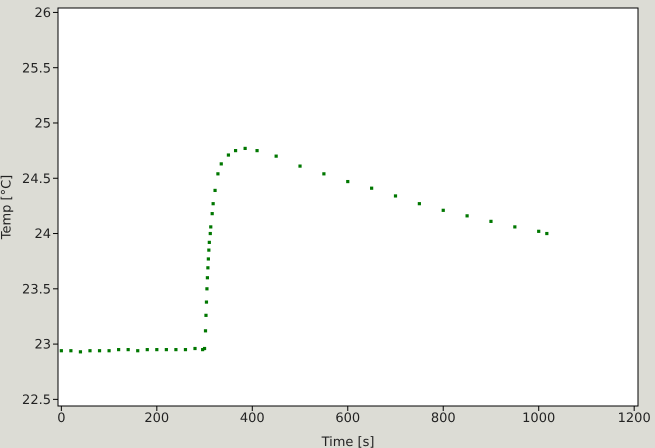  Describe the element at coordinates (42, 124) in the screenshot. I see `y-tick-label: 25` at that location.